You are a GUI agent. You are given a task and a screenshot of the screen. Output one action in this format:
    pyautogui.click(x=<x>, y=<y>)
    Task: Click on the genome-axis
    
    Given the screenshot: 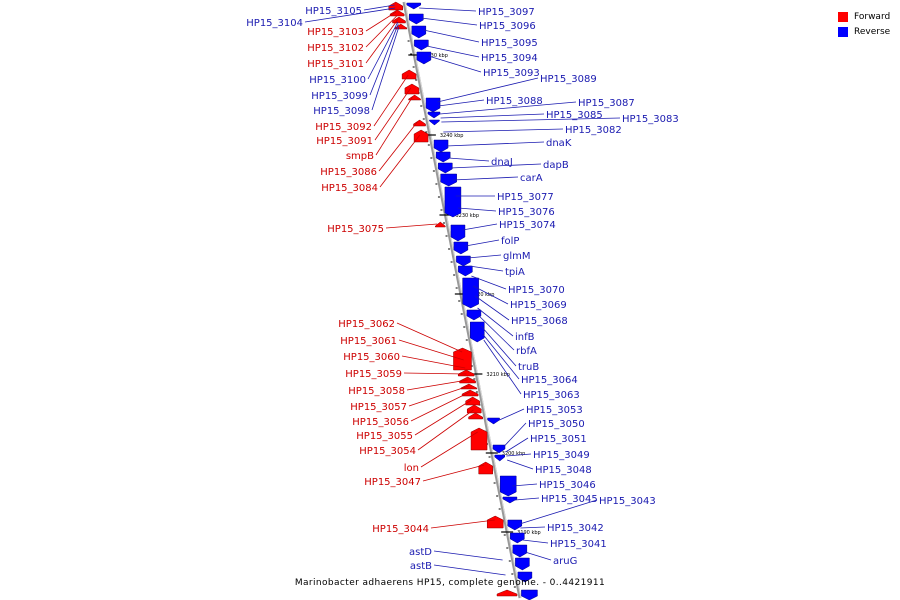 What is the action you would take?
    pyautogui.click(x=462, y=300)
    